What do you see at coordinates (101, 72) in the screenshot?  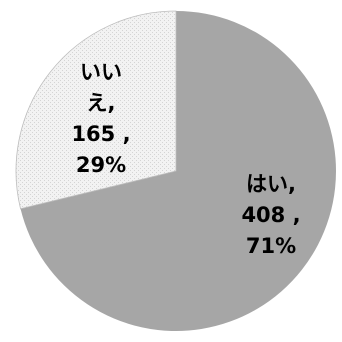 I see `data-label-line: いい` at bounding box center [101, 72].